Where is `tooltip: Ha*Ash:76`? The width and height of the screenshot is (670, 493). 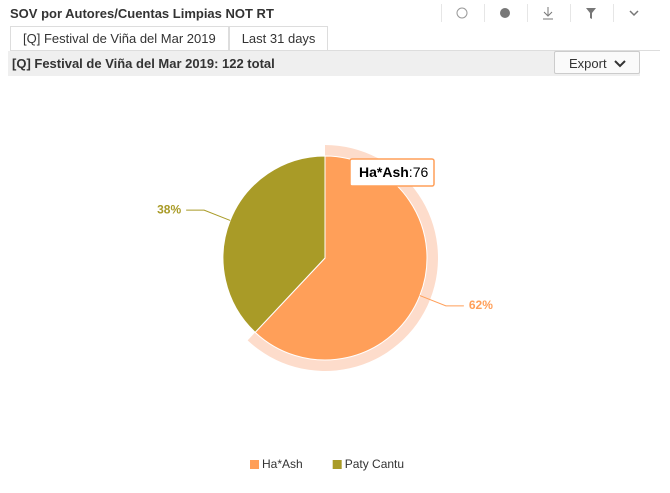
tooltip: Ha*Ash:76 is located at coordinates (393, 172).